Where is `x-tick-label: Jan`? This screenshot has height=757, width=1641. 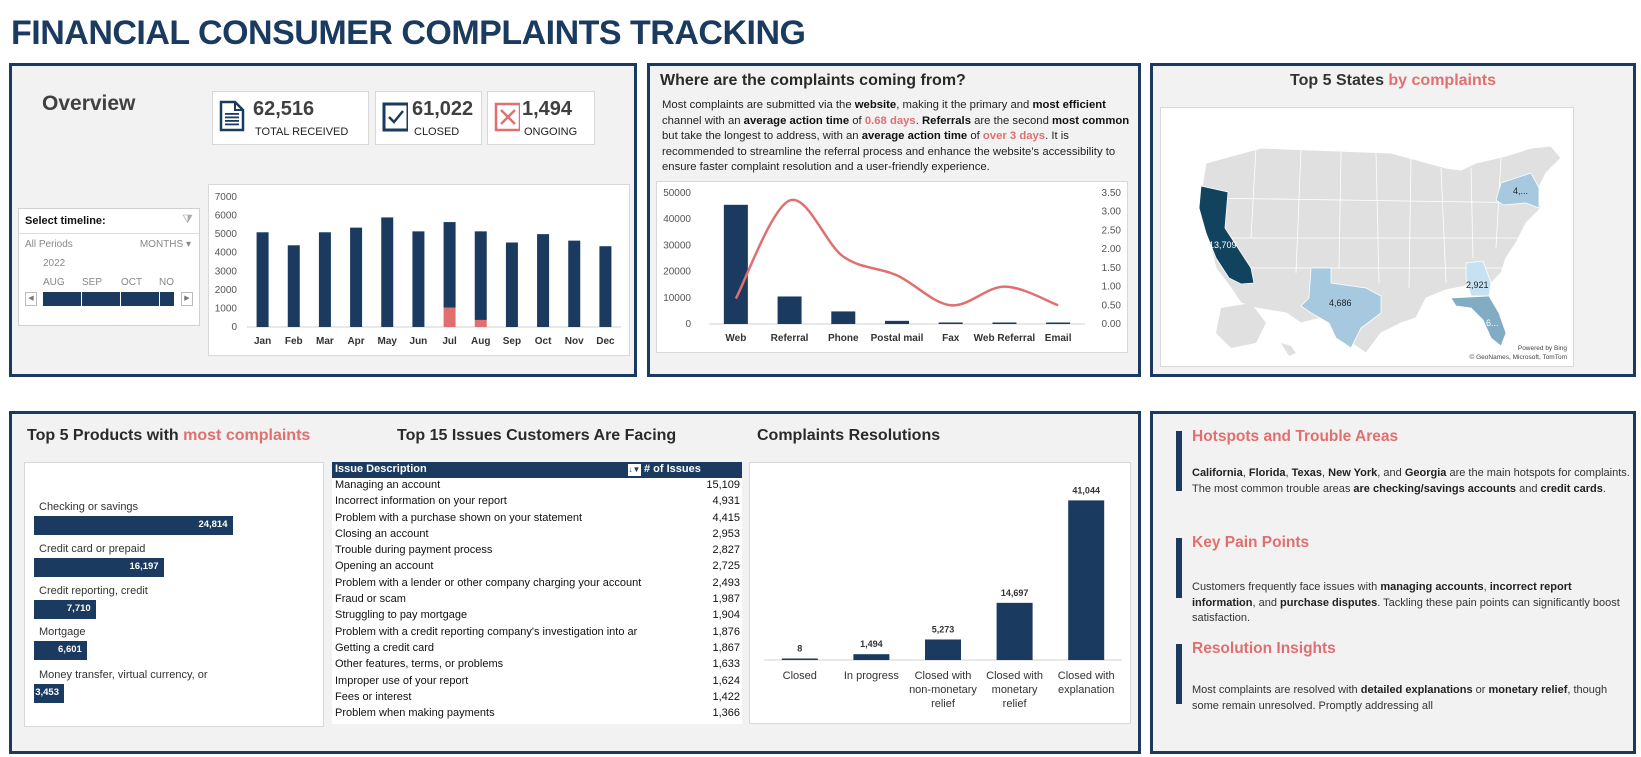
x-tick-label: Jan is located at coordinates (262, 341).